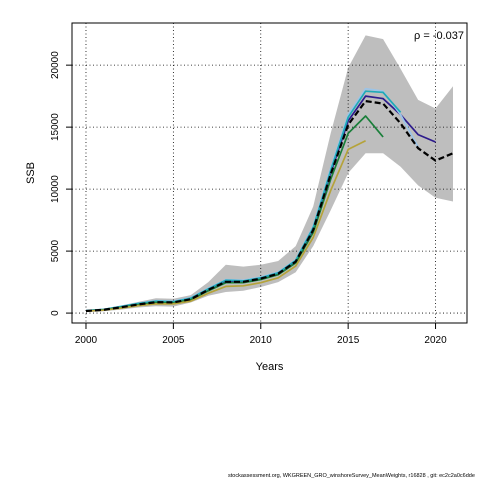 This screenshot has height=480, width=480. I want to click on y-axis-title: SSB, so click(31, 173).